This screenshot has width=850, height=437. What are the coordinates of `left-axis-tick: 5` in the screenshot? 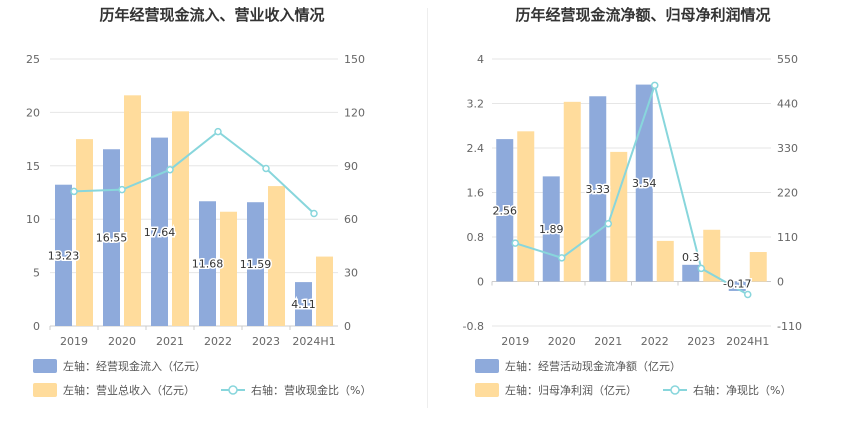 It's located at (36, 273).